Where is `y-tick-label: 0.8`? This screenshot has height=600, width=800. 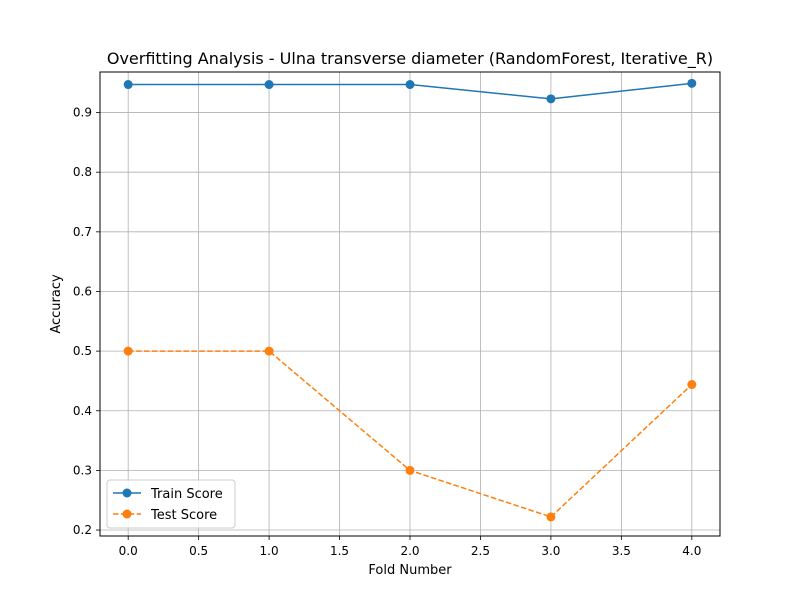 y-tick-label: 0.8 is located at coordinates (82, 172).